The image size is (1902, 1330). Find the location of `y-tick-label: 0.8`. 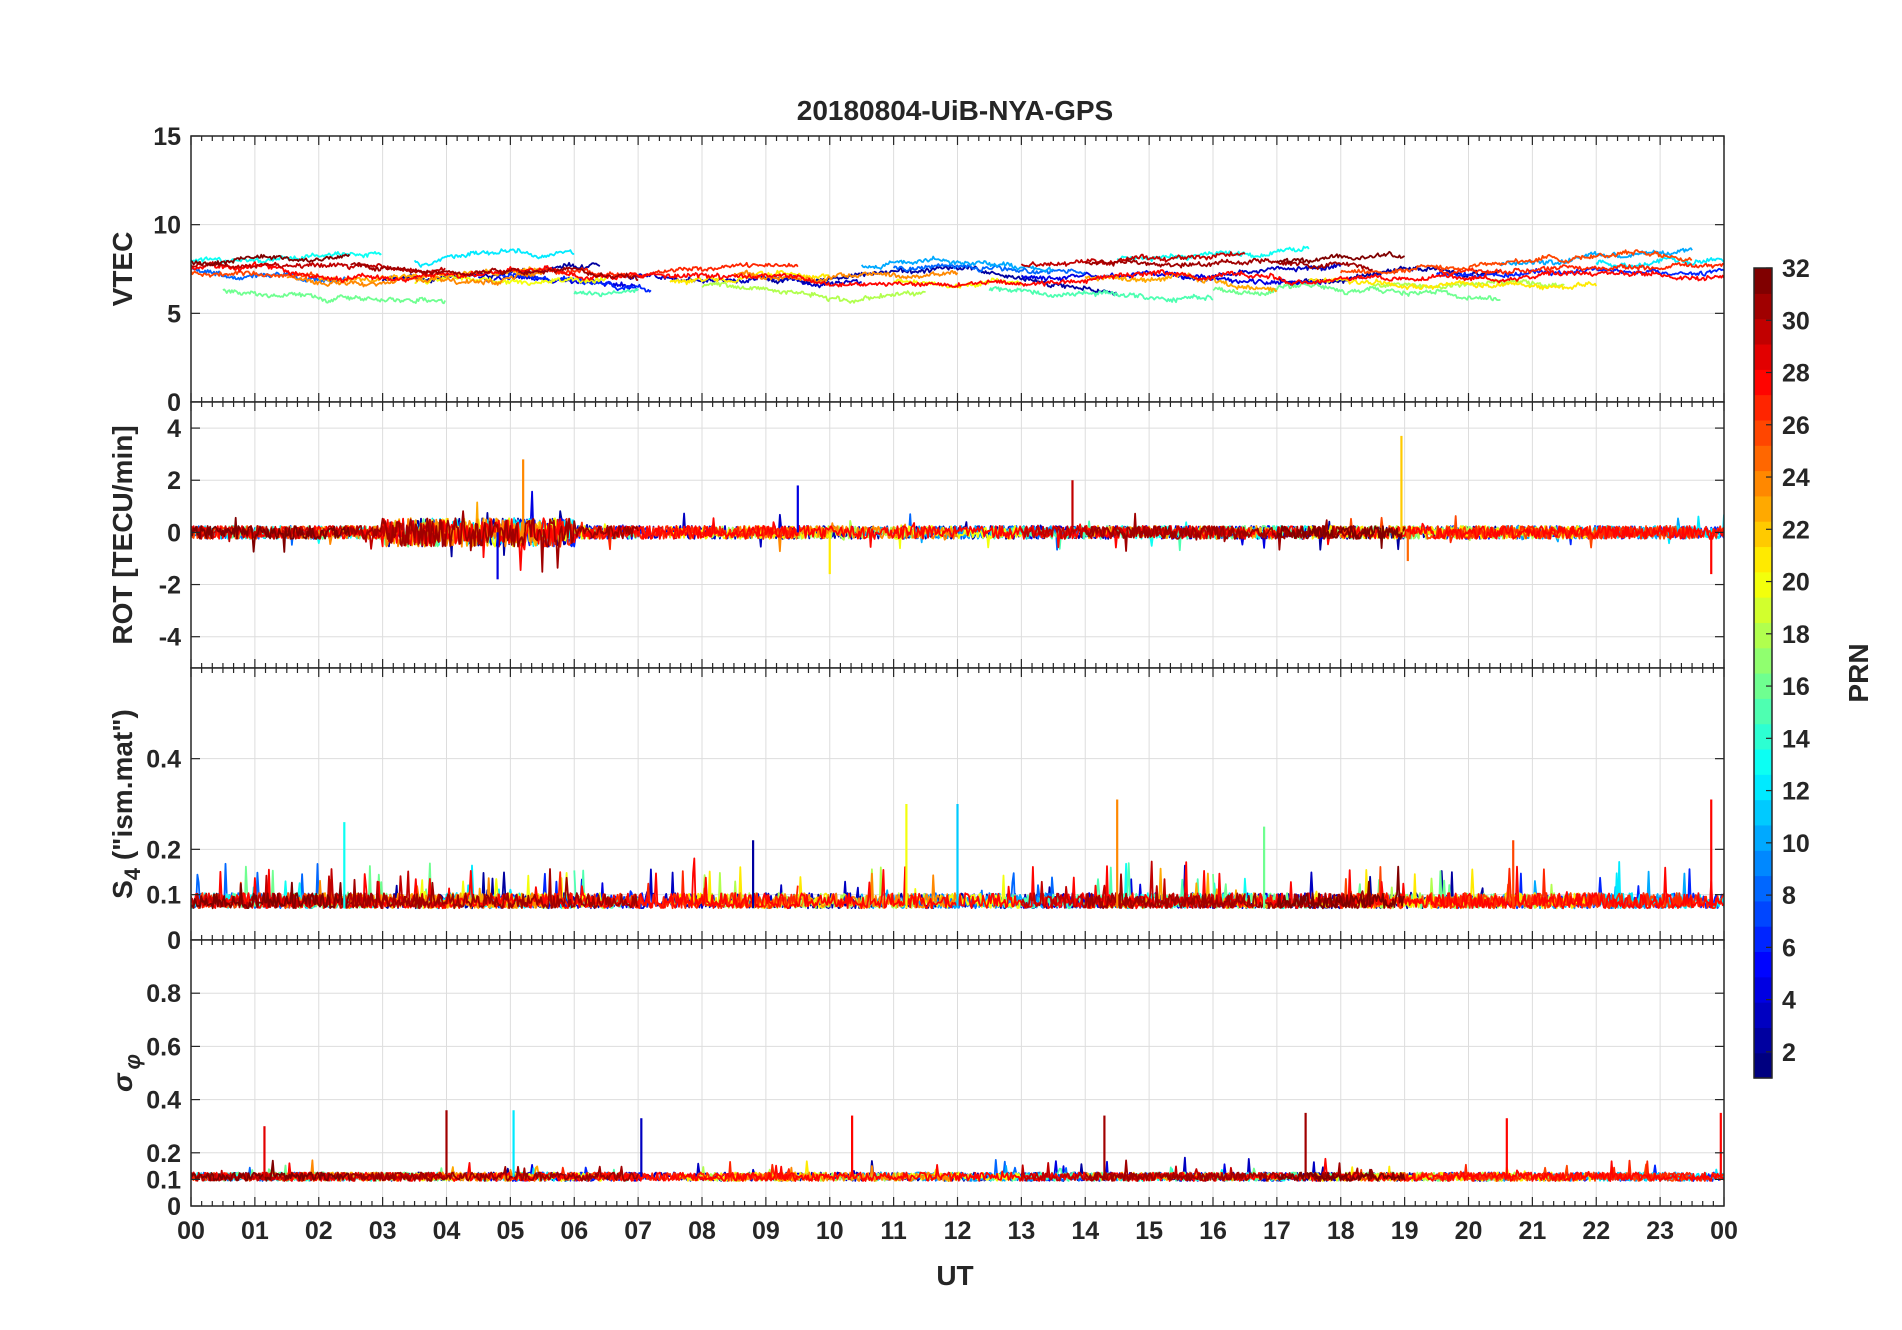

y-tick-label: 0.8 is located at coordinates (163, 994).